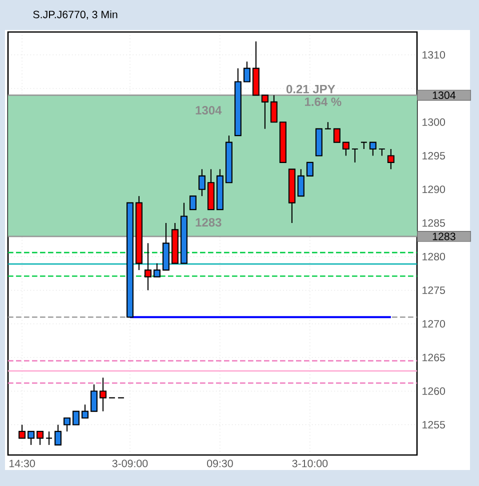 This screenshot has width=479, height=486. I want to click on chart-title: S.JP.J6770, 3 Min, so click(75, 15).